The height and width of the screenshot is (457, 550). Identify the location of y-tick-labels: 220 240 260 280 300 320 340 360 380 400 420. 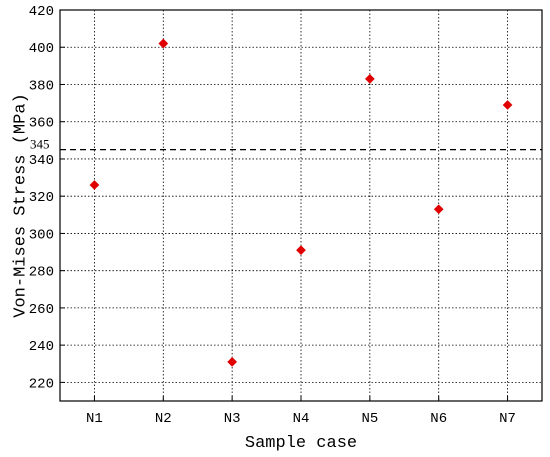
(41, 198).